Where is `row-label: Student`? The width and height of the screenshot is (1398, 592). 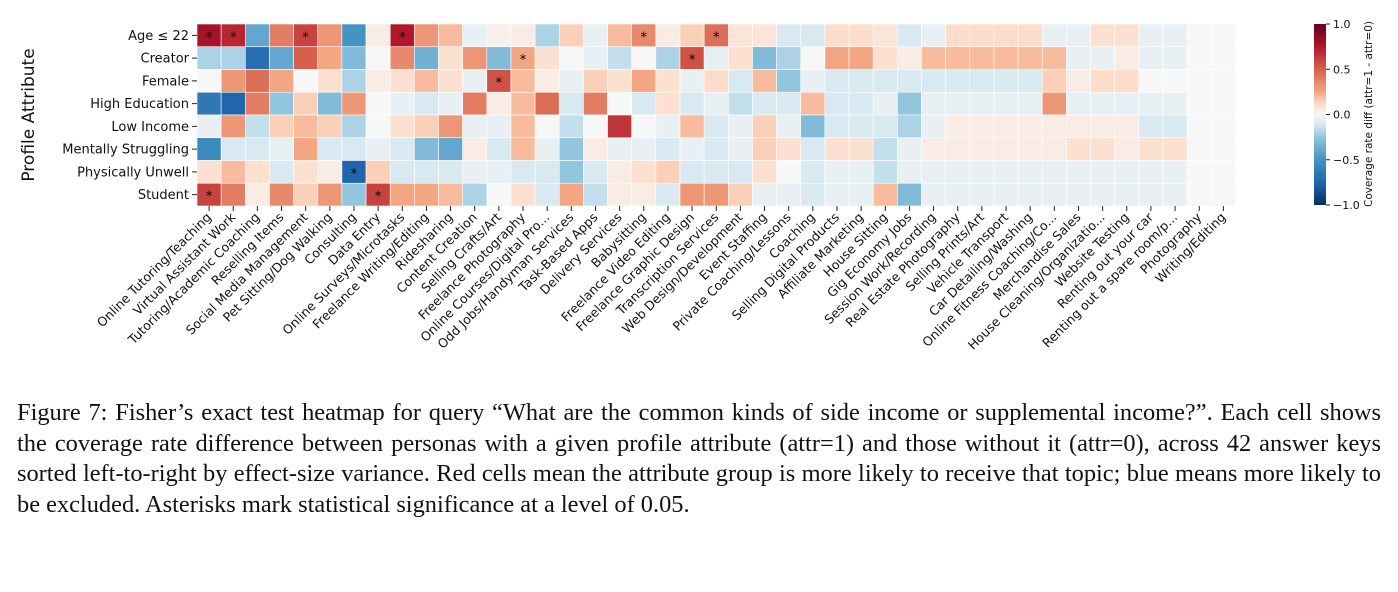
row-label: Student is located at coordinates (163, 195).